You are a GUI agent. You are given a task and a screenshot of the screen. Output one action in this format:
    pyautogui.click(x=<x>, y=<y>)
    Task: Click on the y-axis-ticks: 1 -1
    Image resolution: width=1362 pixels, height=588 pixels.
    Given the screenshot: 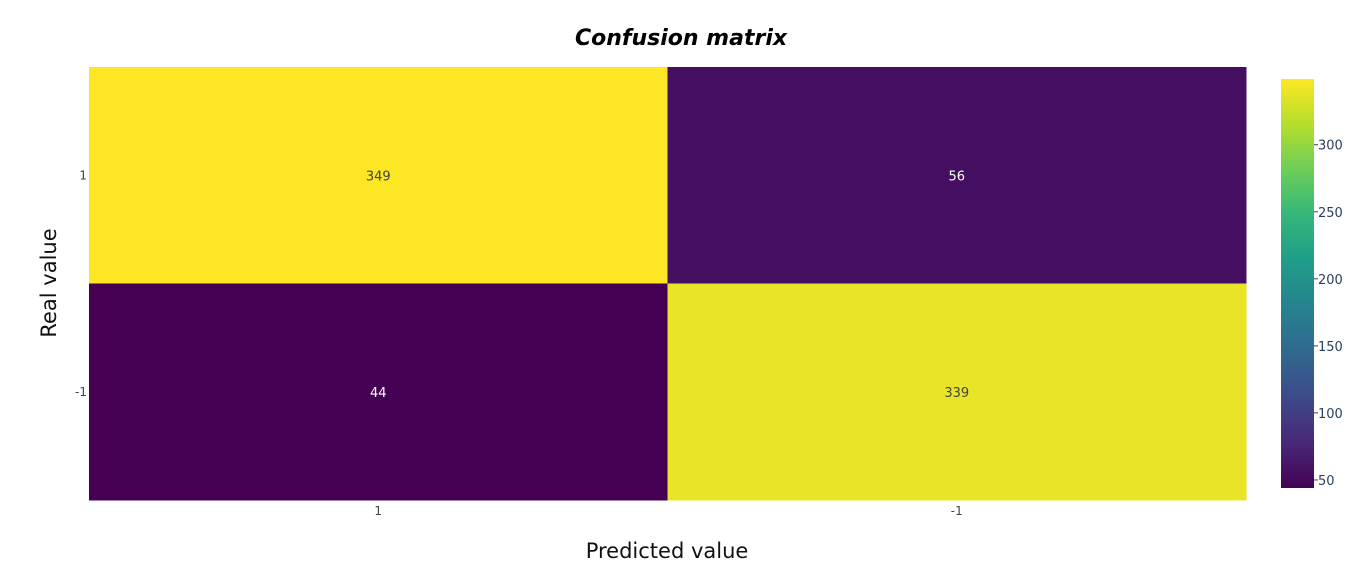 What is the action you would take?
    pyautogui.click(x=81, y=283)
    